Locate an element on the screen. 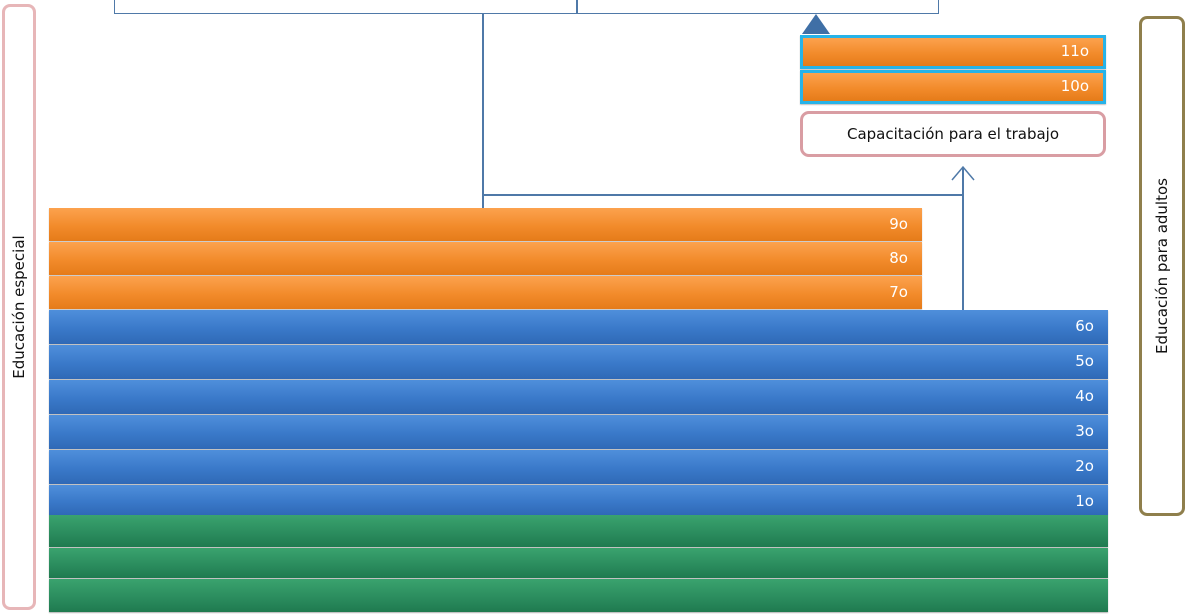  preschool-level-3-bar is located at coordinates (578, 531).